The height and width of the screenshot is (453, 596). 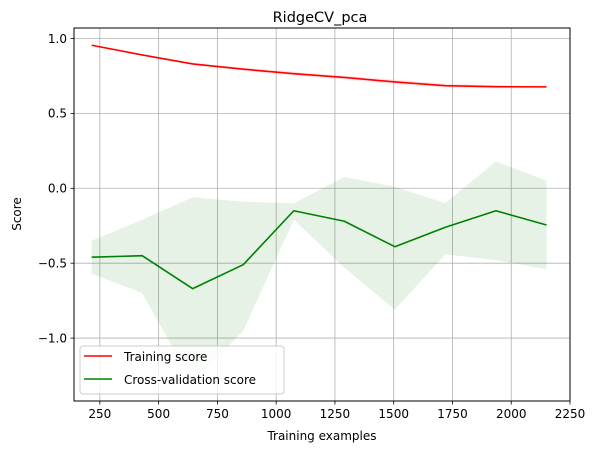 What do you see at coordinates (165, 357) in the screenshot?
I see `legend-label-training: Training score` at bounding box center [165, 357].